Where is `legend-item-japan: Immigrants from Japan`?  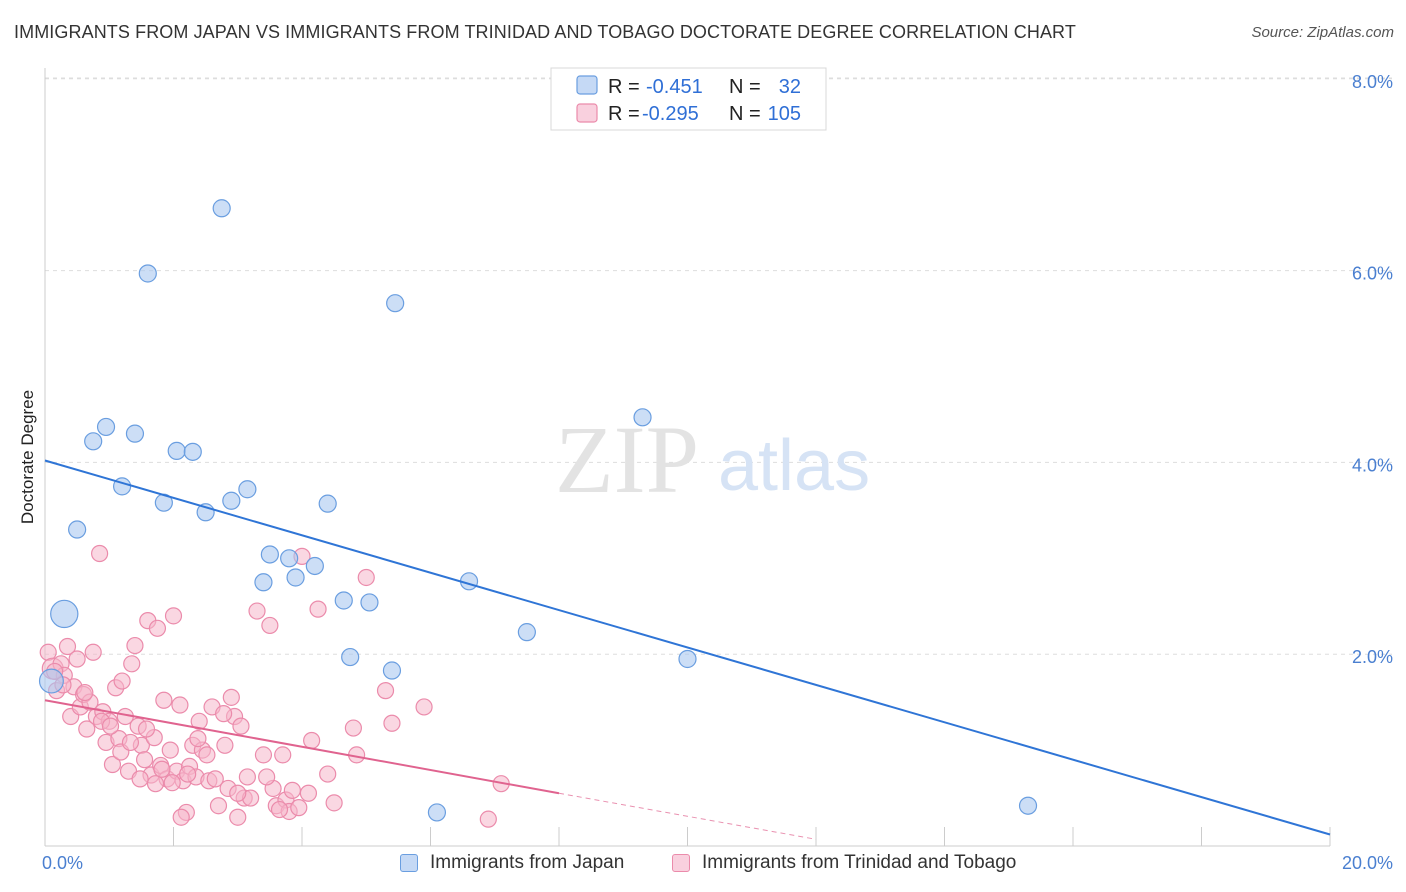
legend-item-japan: Immigrants from Japan is located at coordinates (512, 863).